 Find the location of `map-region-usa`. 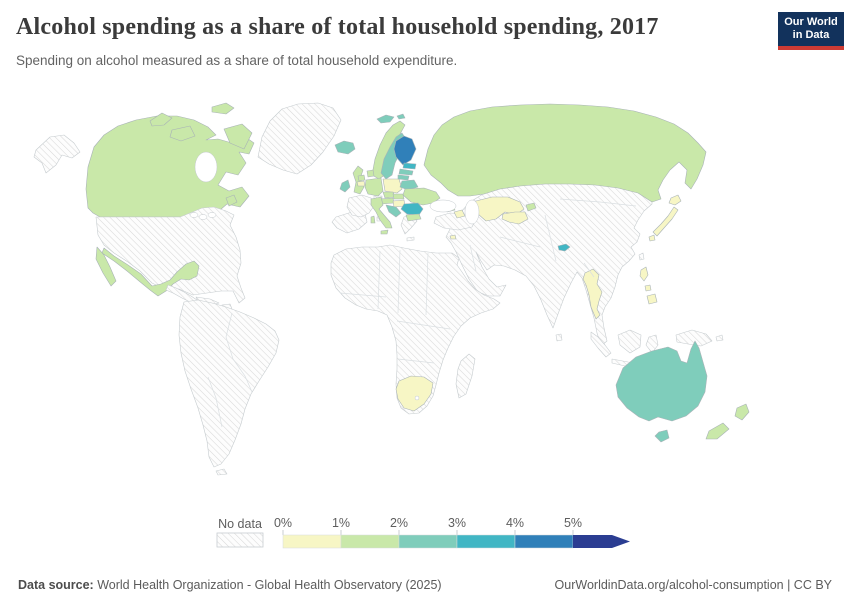

map-region-usa is located at coordinates (170, 255).